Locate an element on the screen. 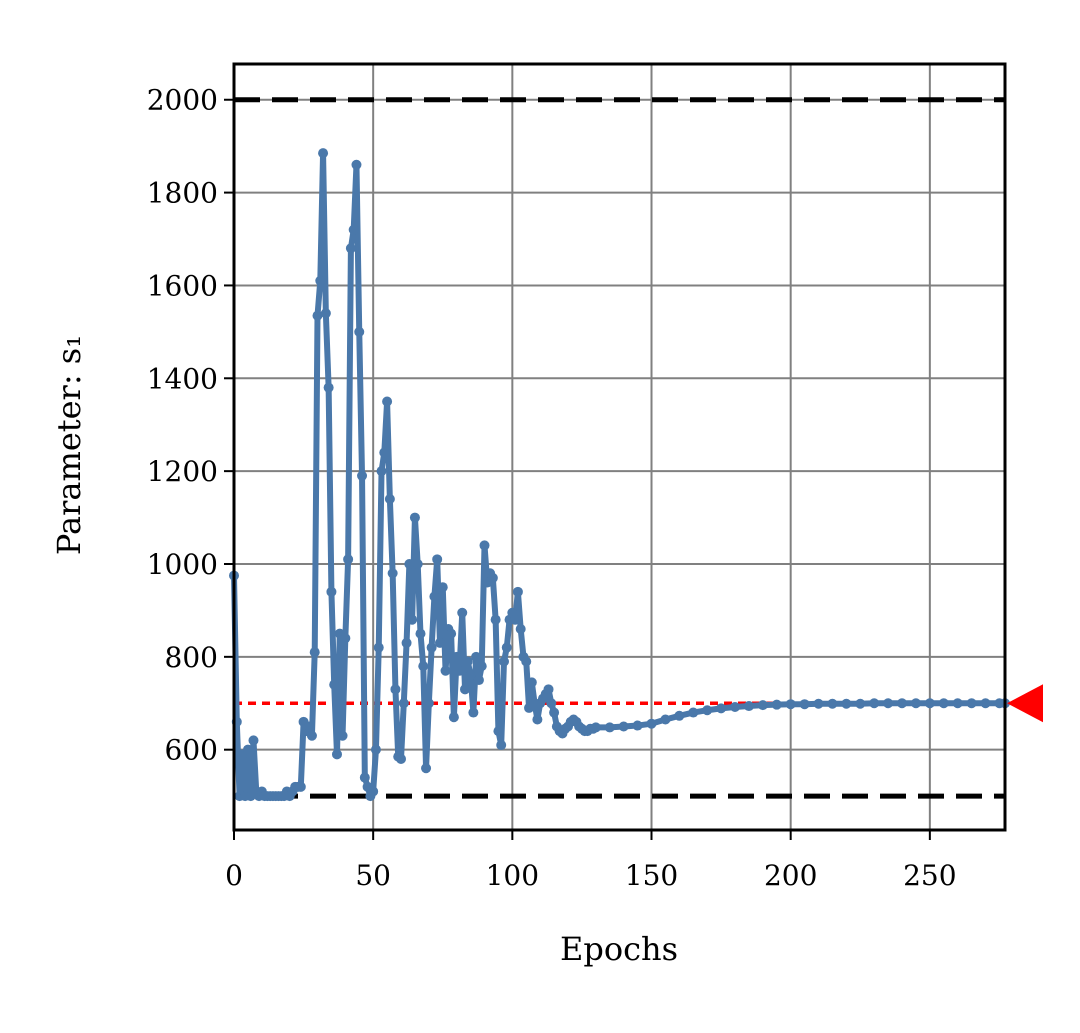  x-tick-label: 50 is located at coordinates (373, 875).